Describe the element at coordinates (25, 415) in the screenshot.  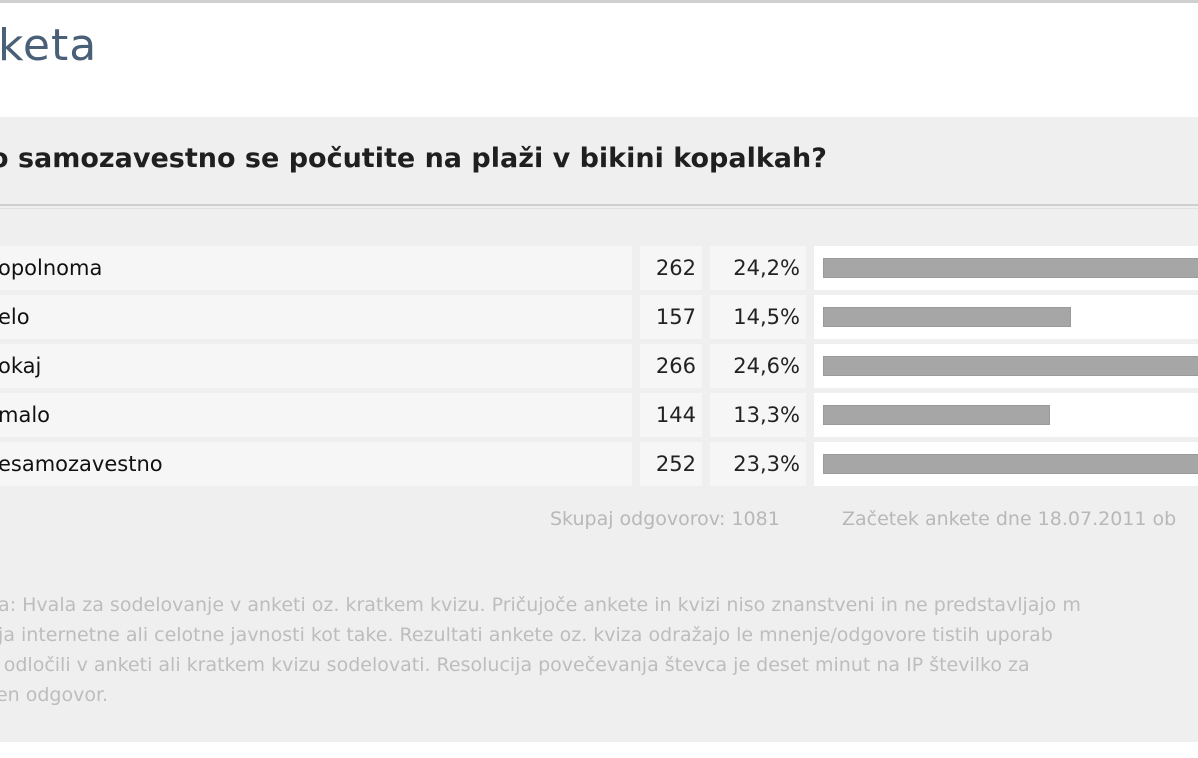
I see `answer-label: malo` at that location.